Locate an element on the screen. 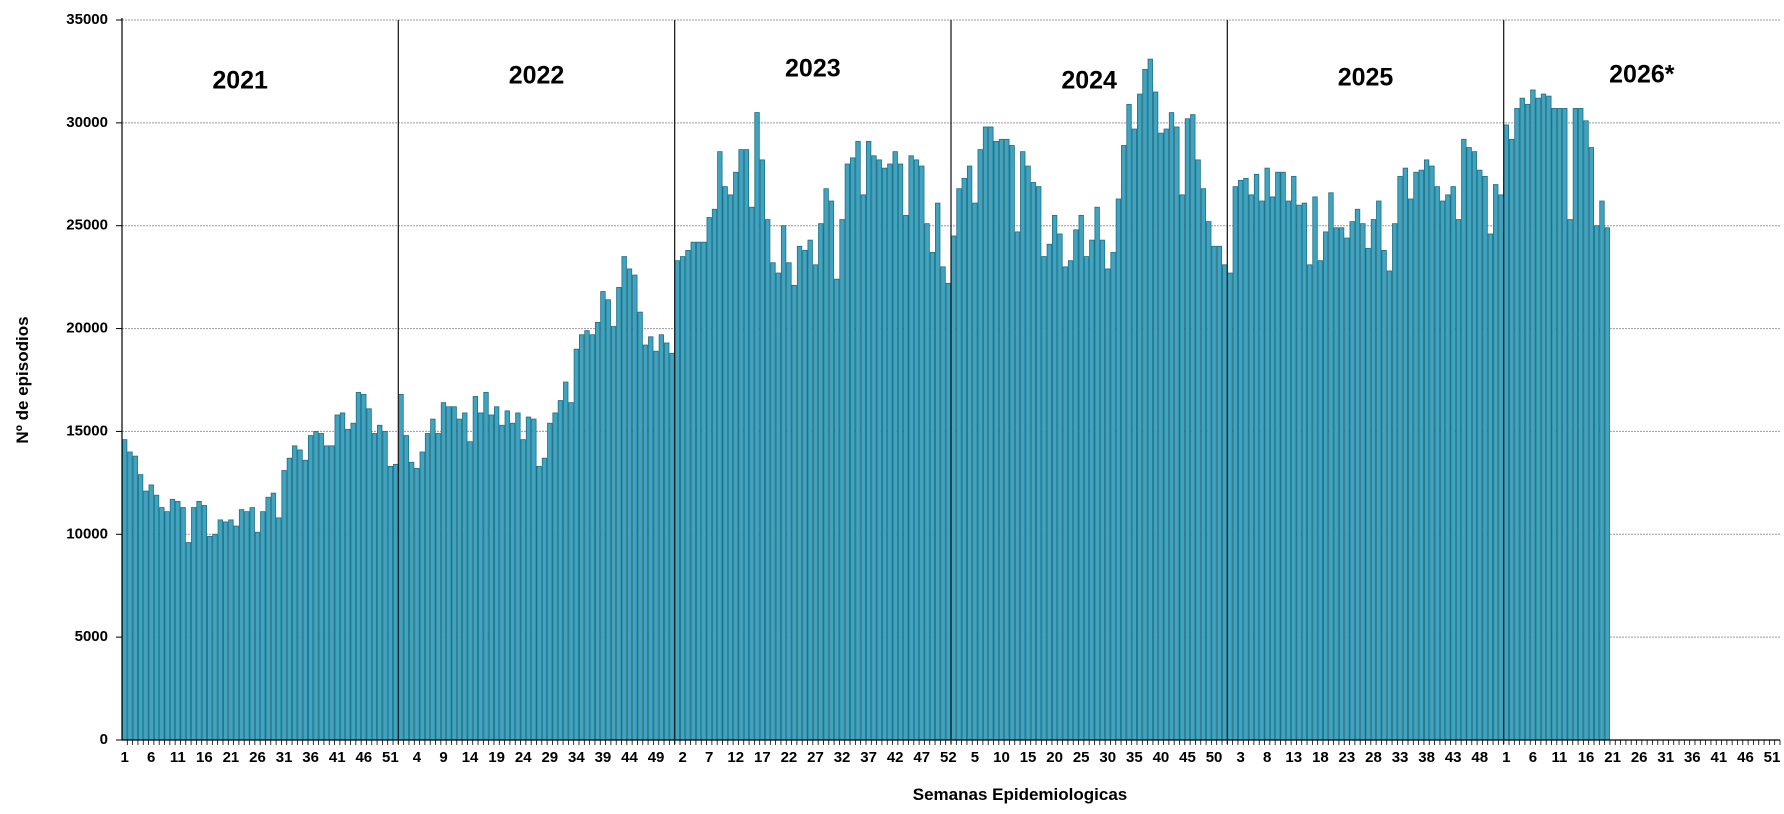 The height and width of the screenshot is (814, 1784). x-tick-label: 50 is located at coordinates (1214, 757).